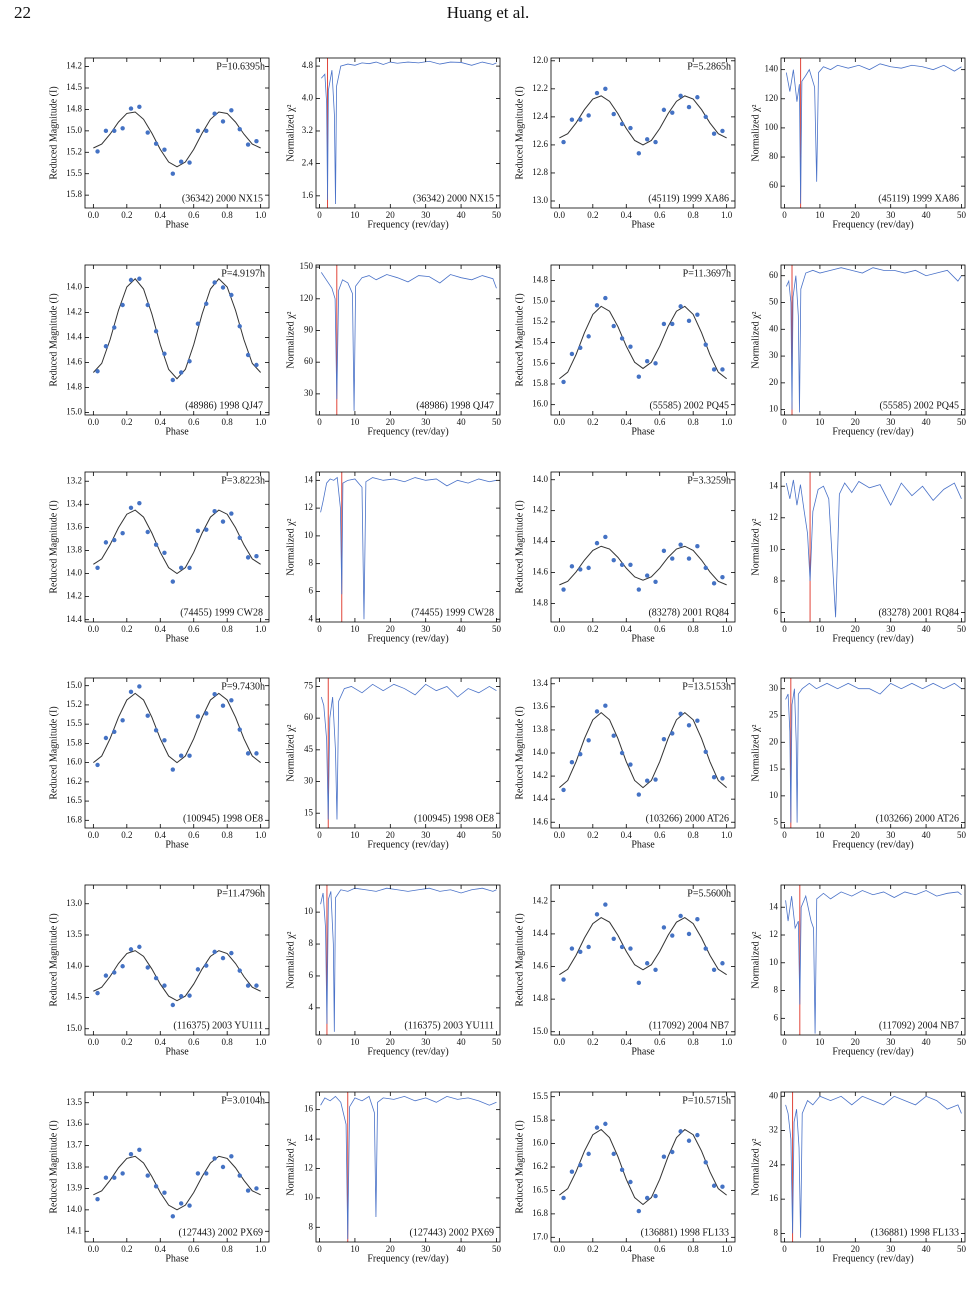 This screenshot has width=976, height=1300. I want to click on y-tick-label: 14.4, so click(74, 337).